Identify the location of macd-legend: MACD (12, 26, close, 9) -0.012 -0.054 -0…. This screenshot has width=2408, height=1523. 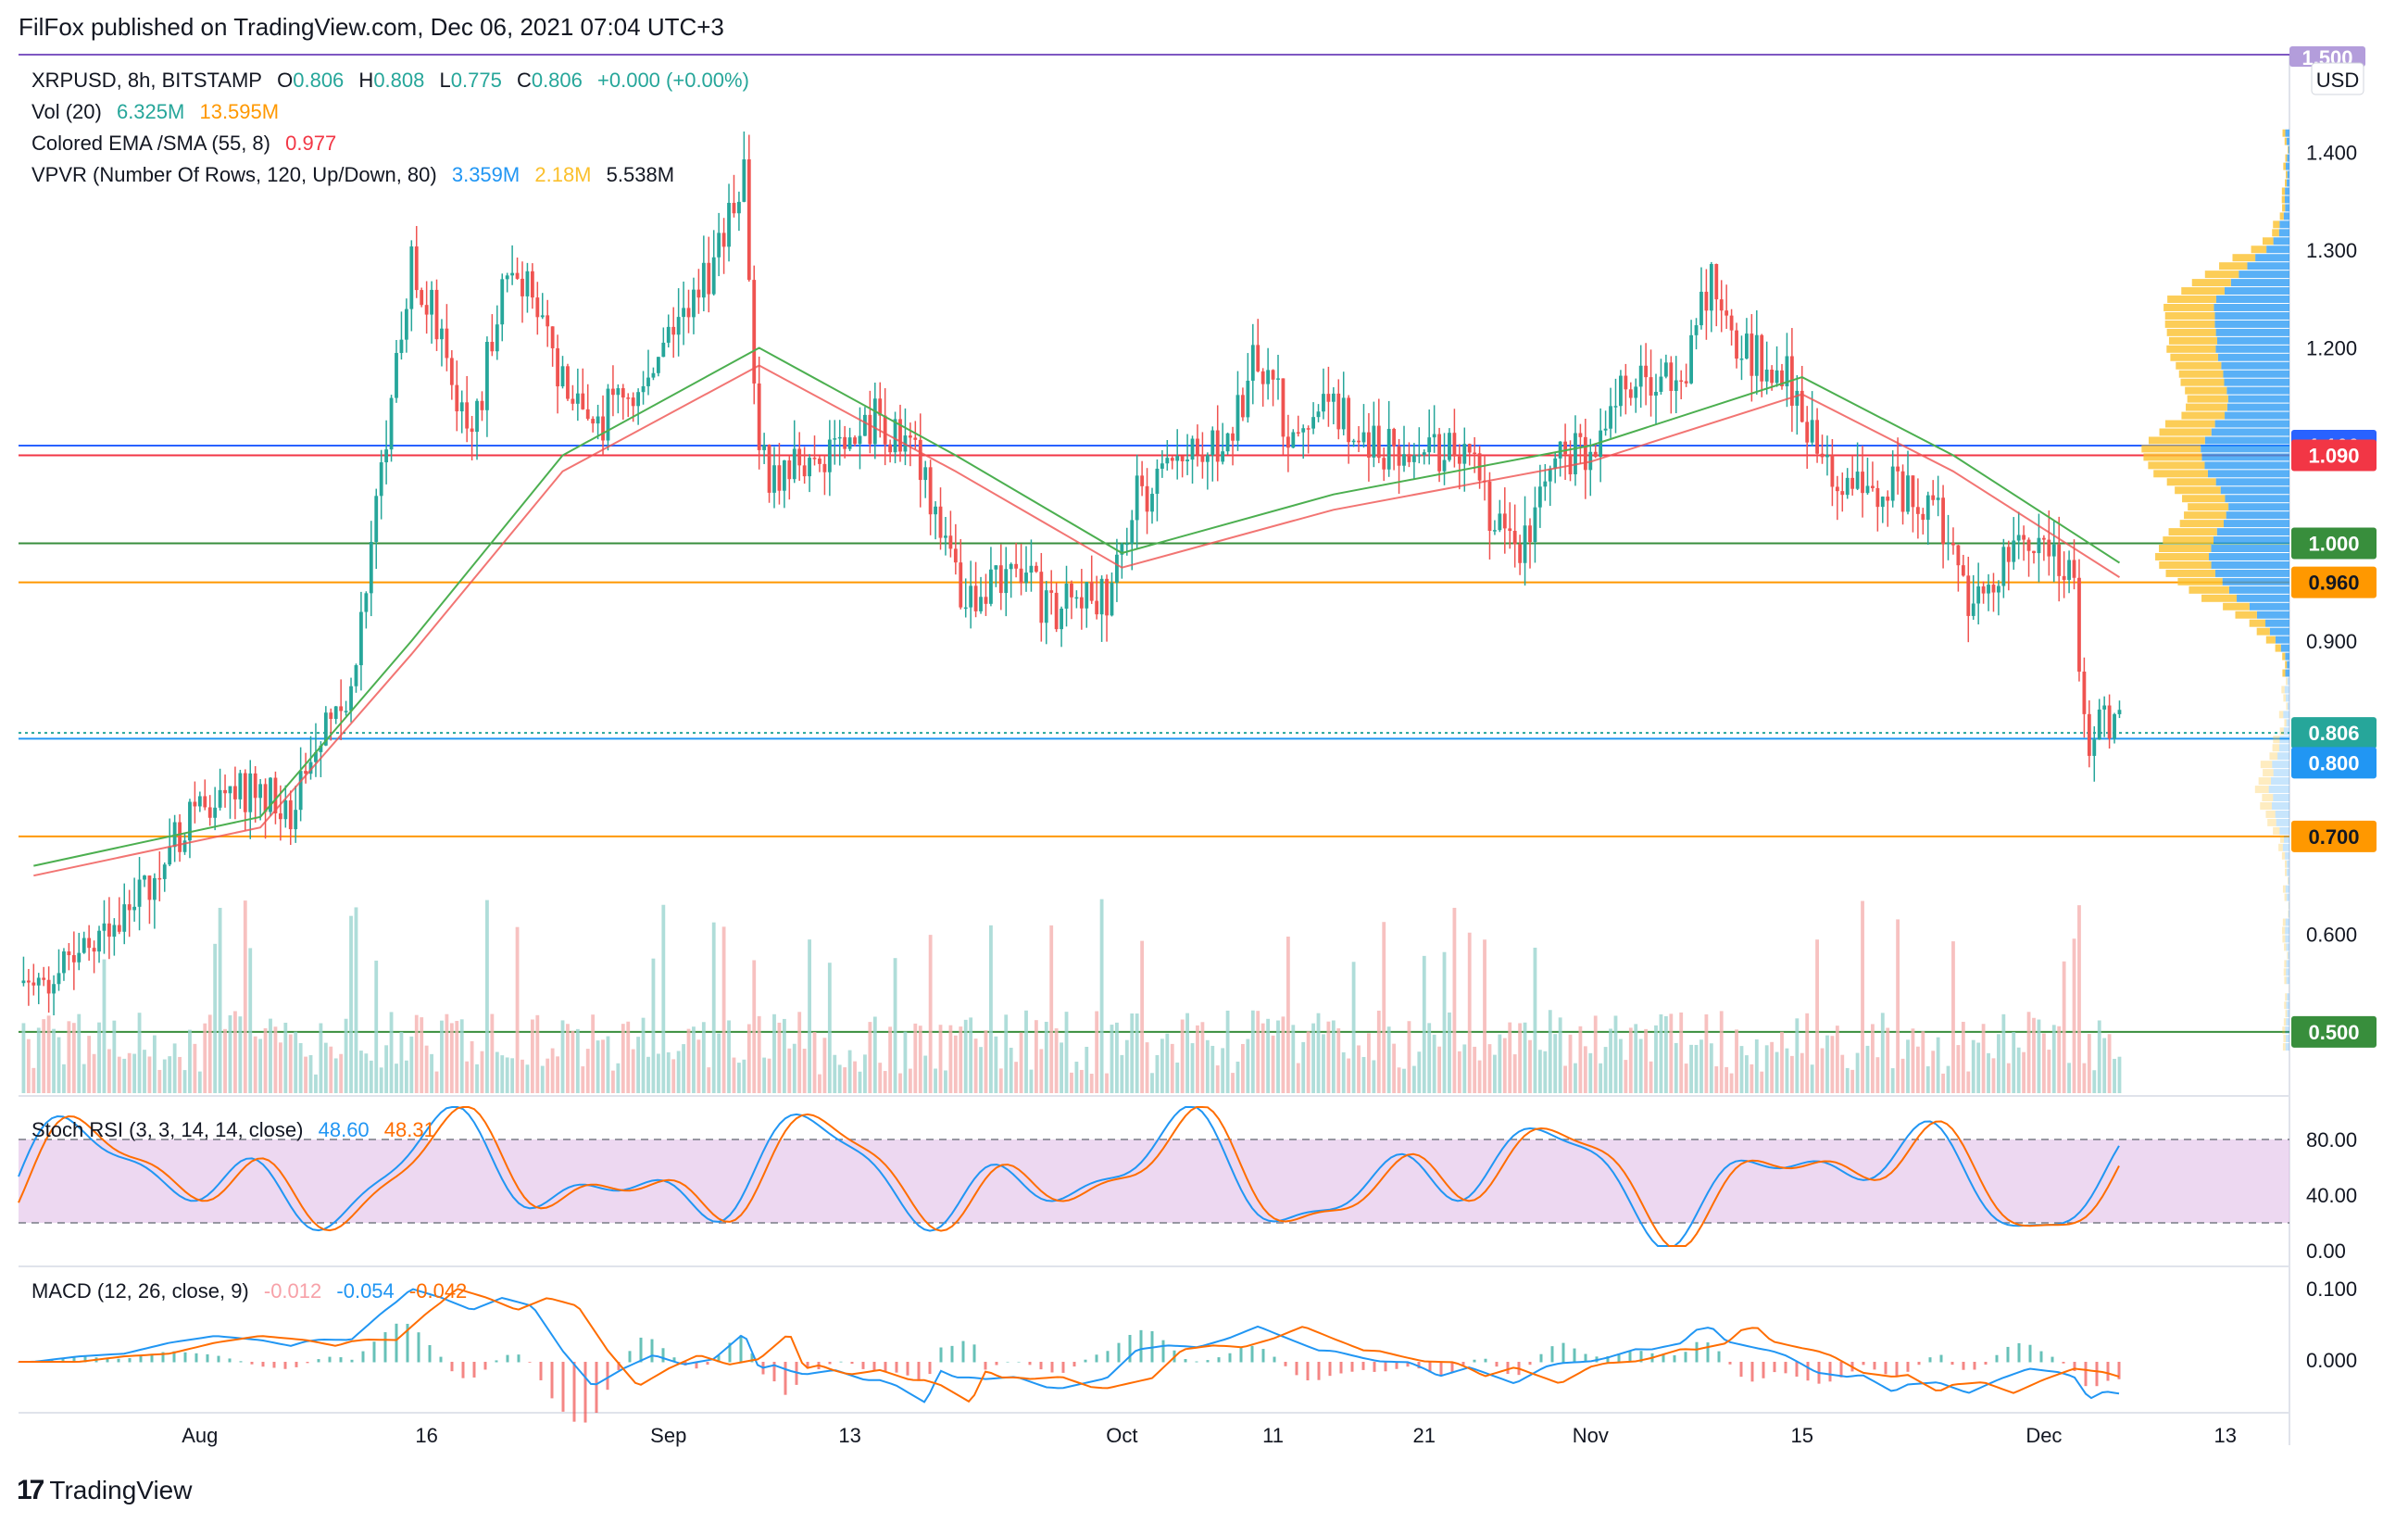
(253, 1291).